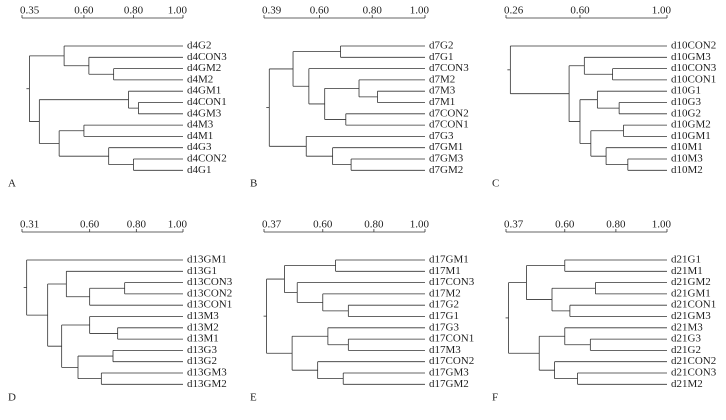  What do you see at coordinates (29, 225) in the screenshot?
I see `x-tick-label: 0.31` at bounding box center [29, 225].